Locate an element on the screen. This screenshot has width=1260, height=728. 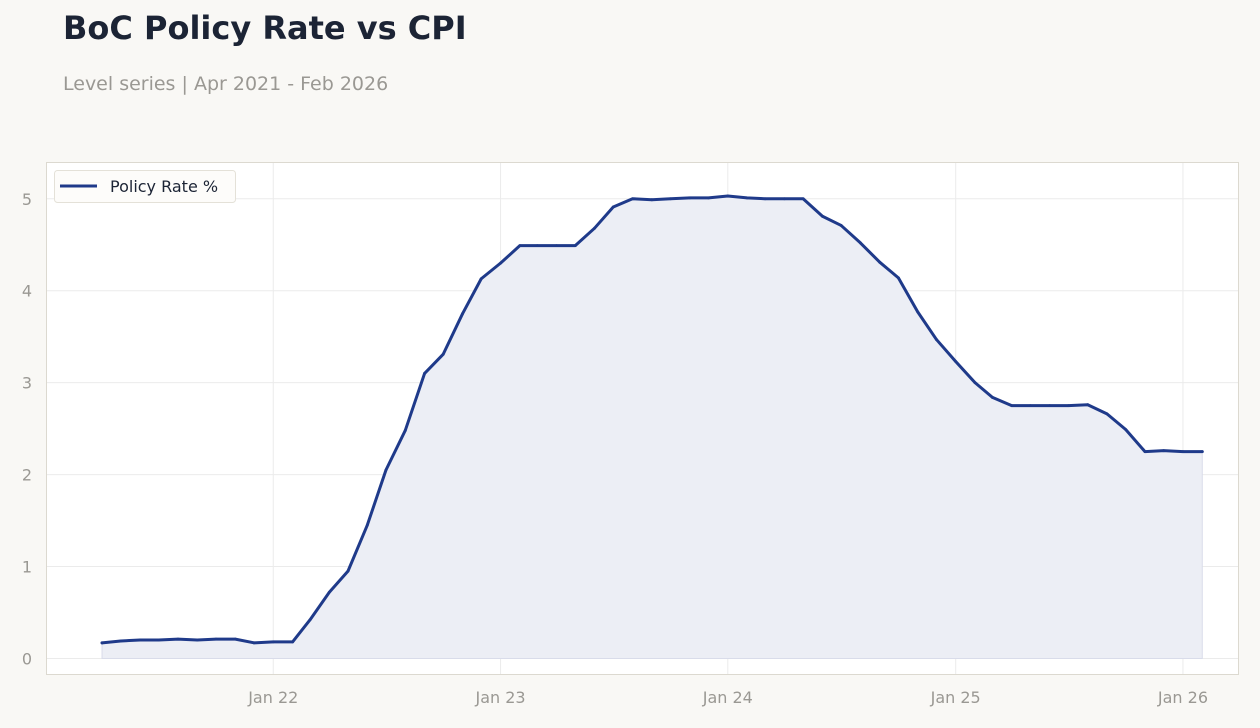
y-tick-label: 5 is located at coordinates (27, 199).